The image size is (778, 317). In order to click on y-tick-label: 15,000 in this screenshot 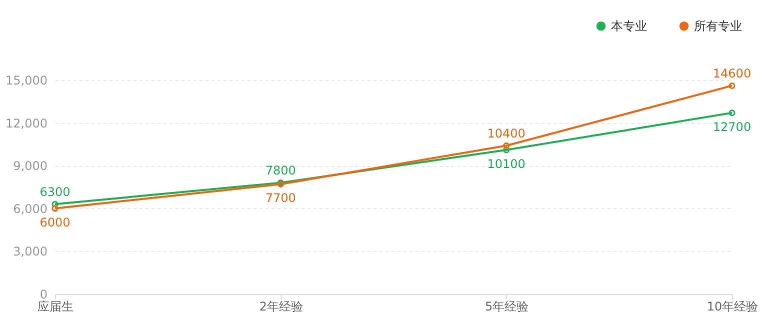, I will do `click(27, 81)`.